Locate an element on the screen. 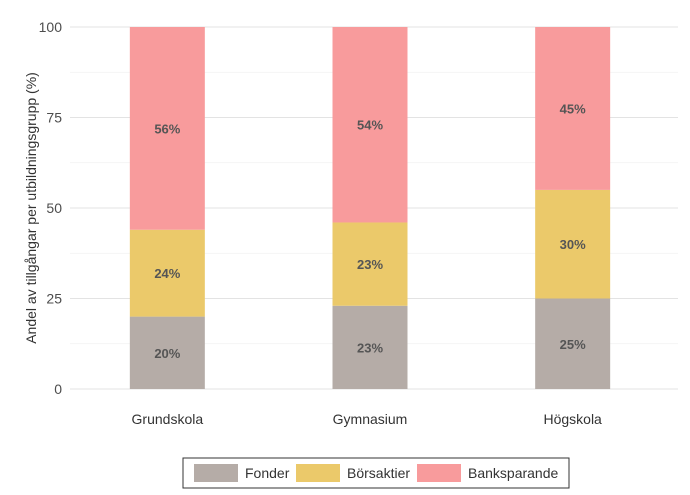  bar-segment-banksparande-hgskola is located at coordinates (573, 108).